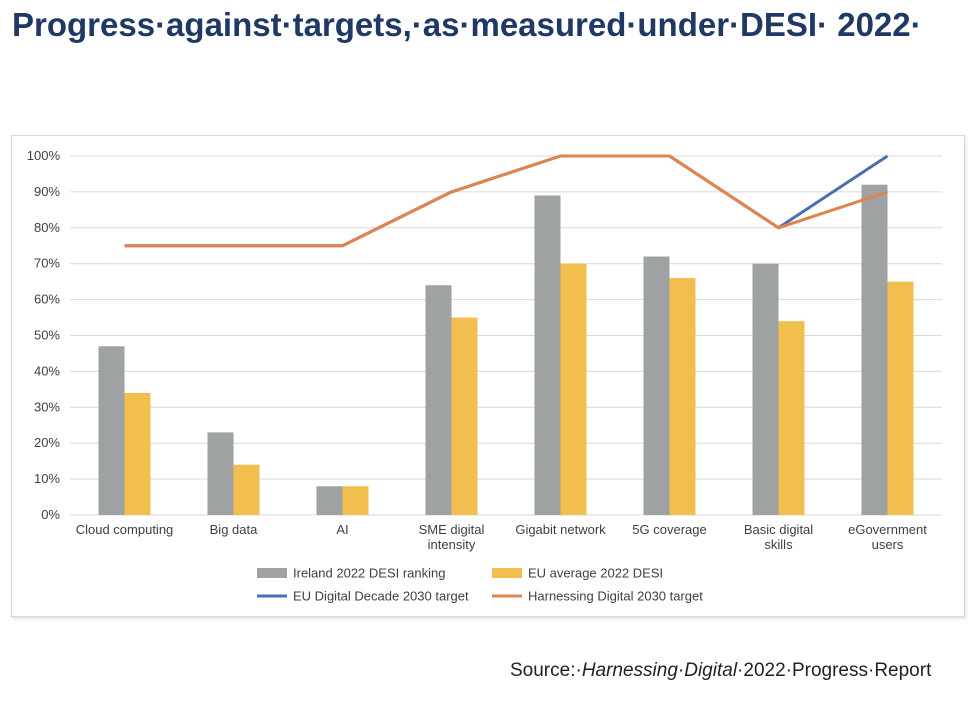 This screenshot has width=978, height=704. I want to click on x-tick-label: users, so click(888, 544).